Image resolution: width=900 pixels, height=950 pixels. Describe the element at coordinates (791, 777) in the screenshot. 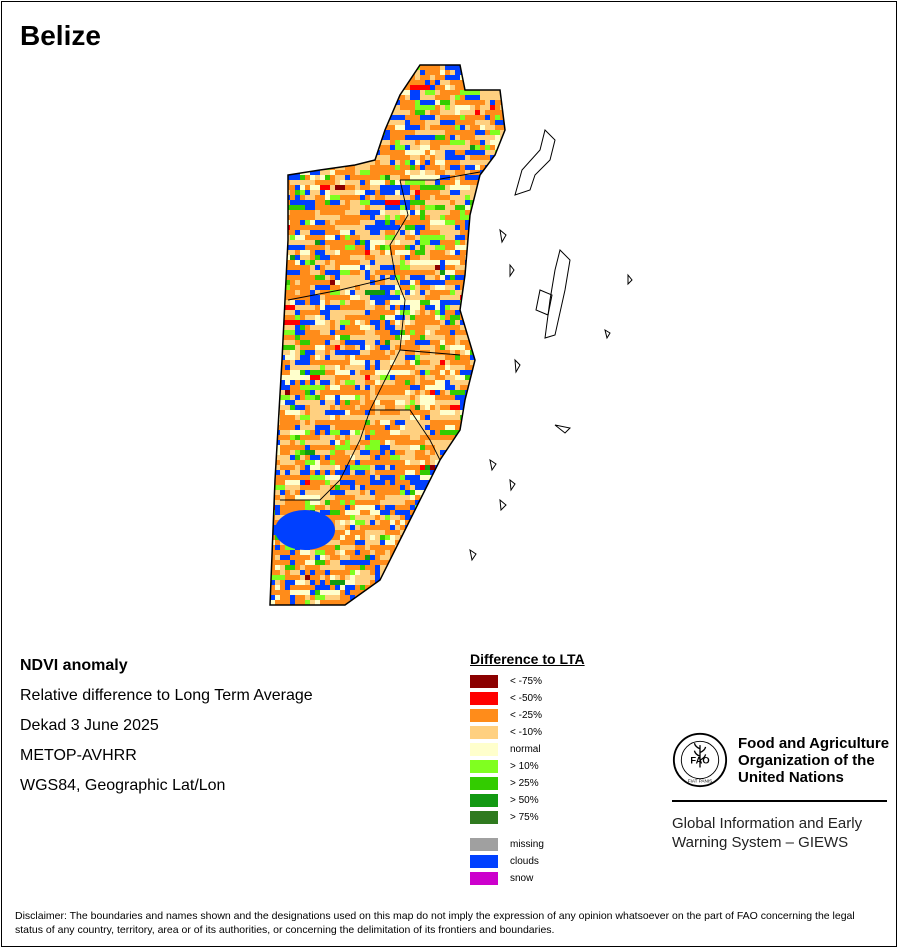

I see `org-line: United Nations` at that location.